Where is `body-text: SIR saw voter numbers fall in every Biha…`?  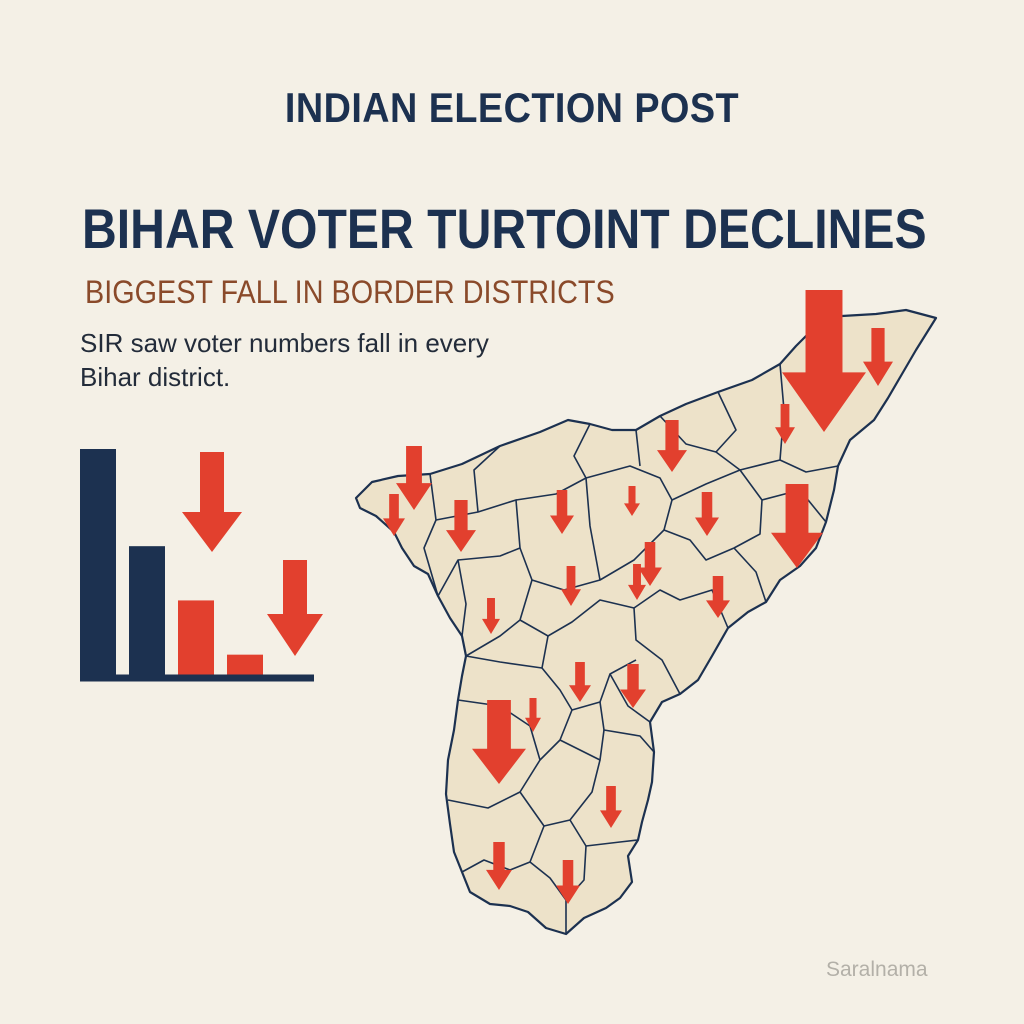 body-text: SIR saw voter numbers fall in every Biha… is located at coordinates (284, 360).